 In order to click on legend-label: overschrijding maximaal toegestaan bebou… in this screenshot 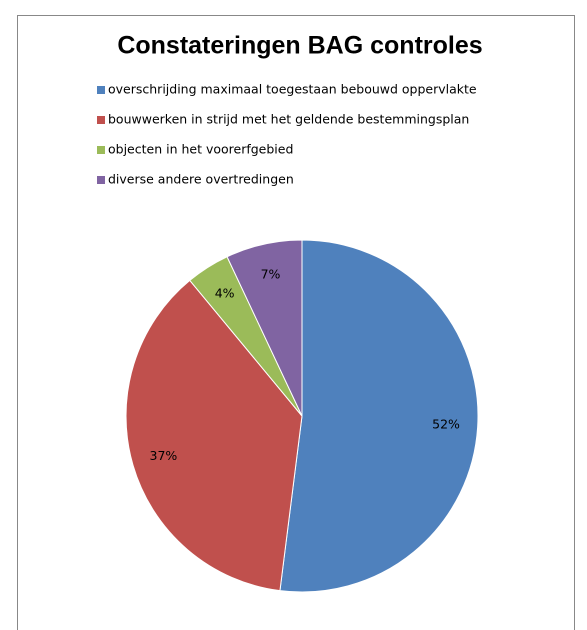, I will do `click(292, 89)`.